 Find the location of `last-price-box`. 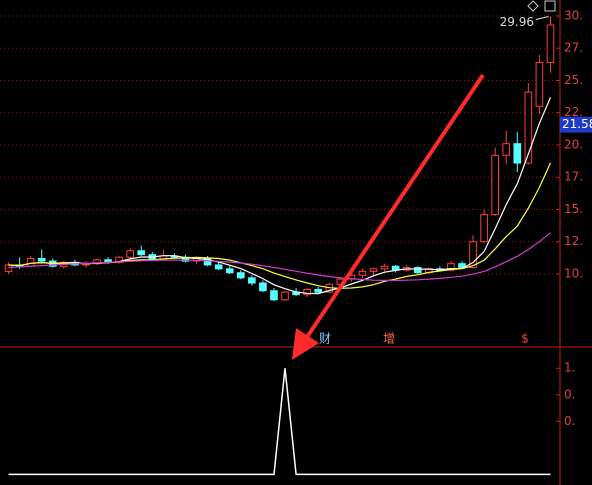

last-price-box is located at coordinates (576, 124).